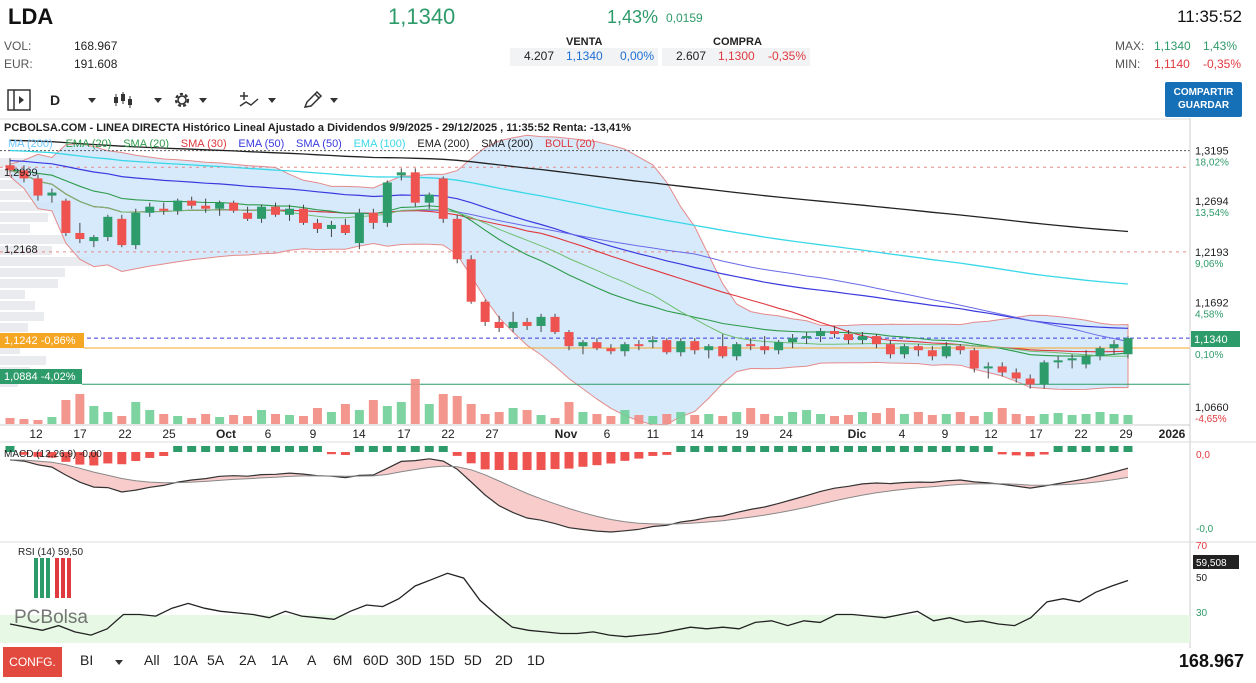 The image size is (1256, 683). What do you see at coordinates (1212, 304) in the screenshot?
I see `price-axis-tick: 1,1692` at bounding box center [1212, 304].